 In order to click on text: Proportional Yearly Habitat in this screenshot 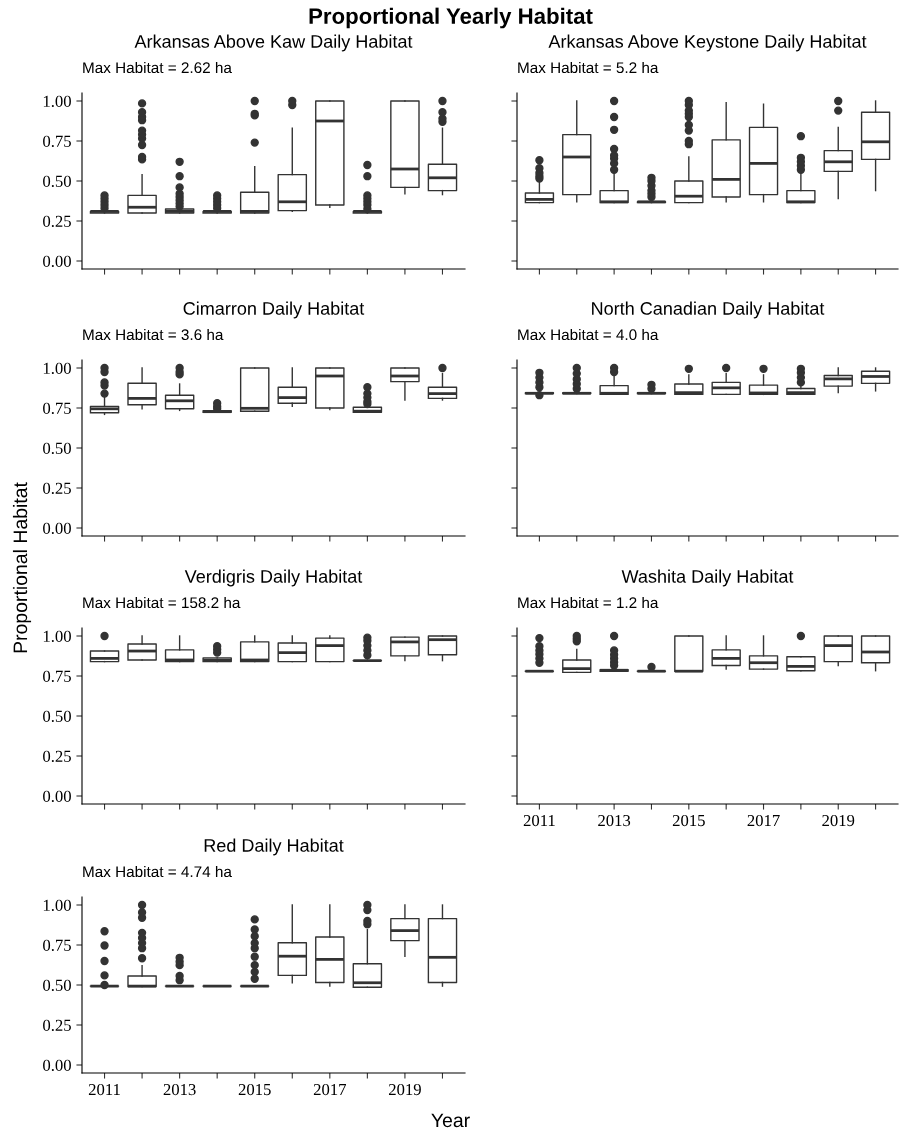, I will do `click(451, 18)`.